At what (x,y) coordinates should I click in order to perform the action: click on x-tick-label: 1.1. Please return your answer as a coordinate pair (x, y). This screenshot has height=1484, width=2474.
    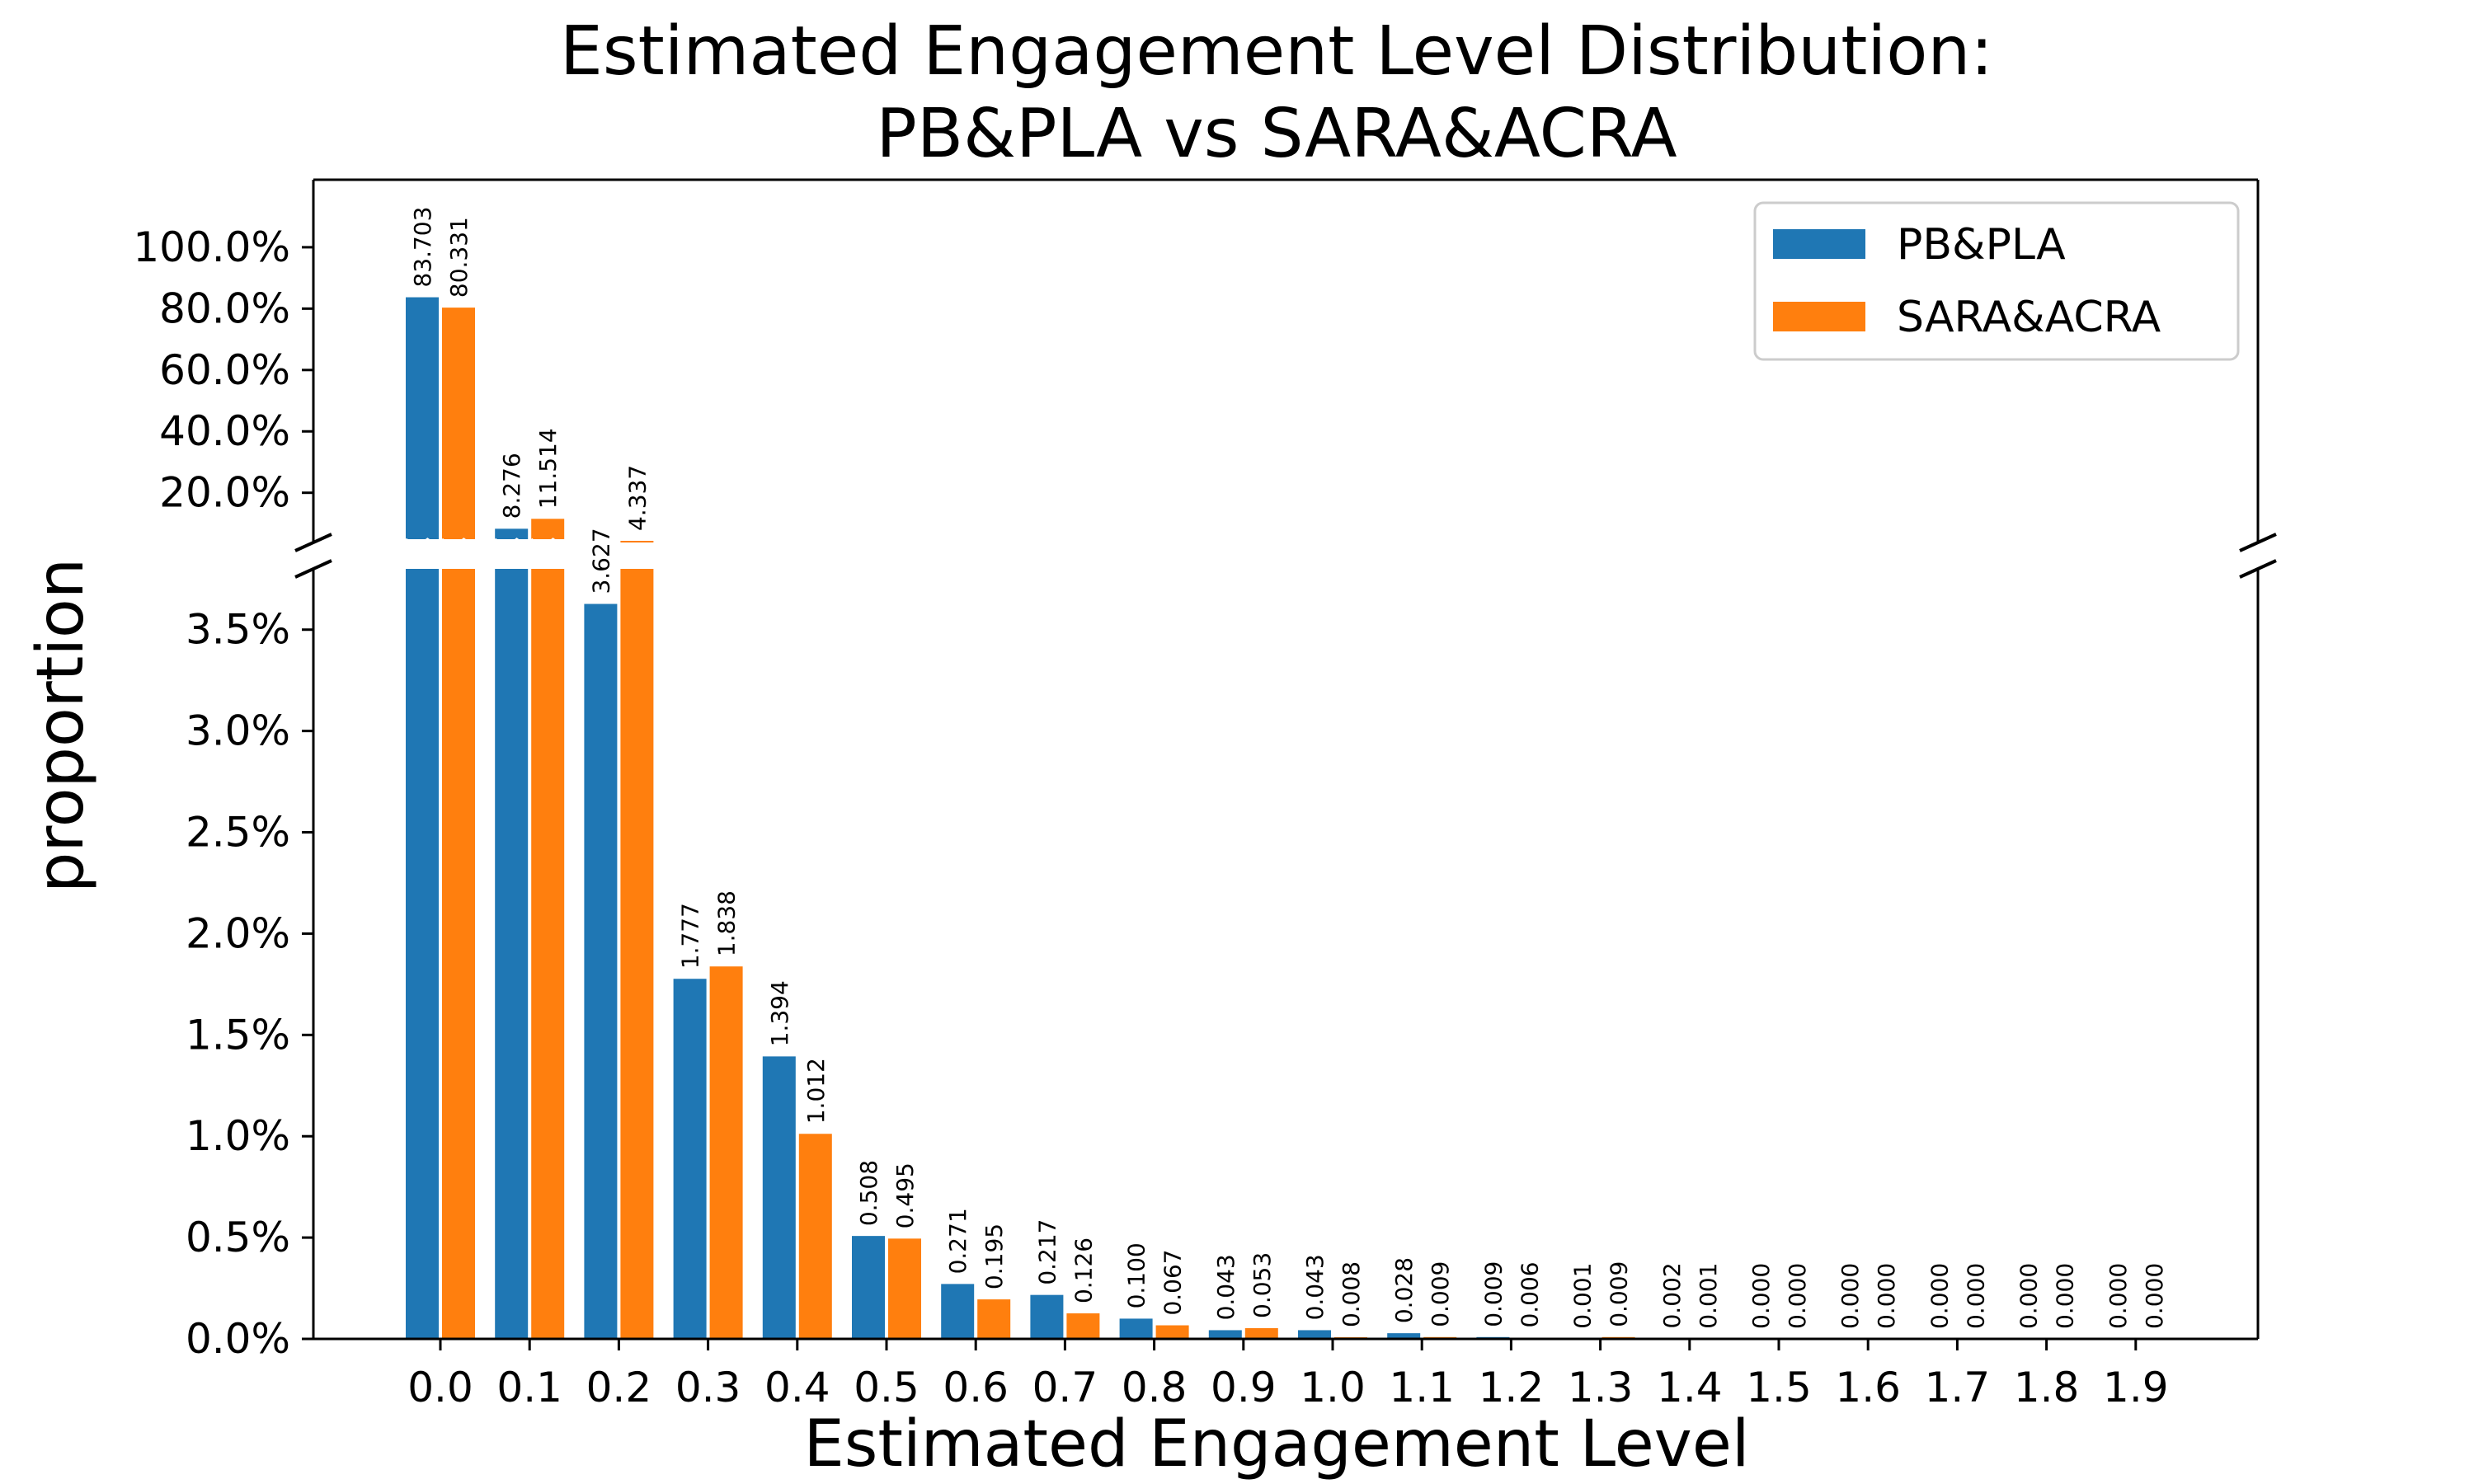
    Looking at the image, I should click on (1422, 1387).